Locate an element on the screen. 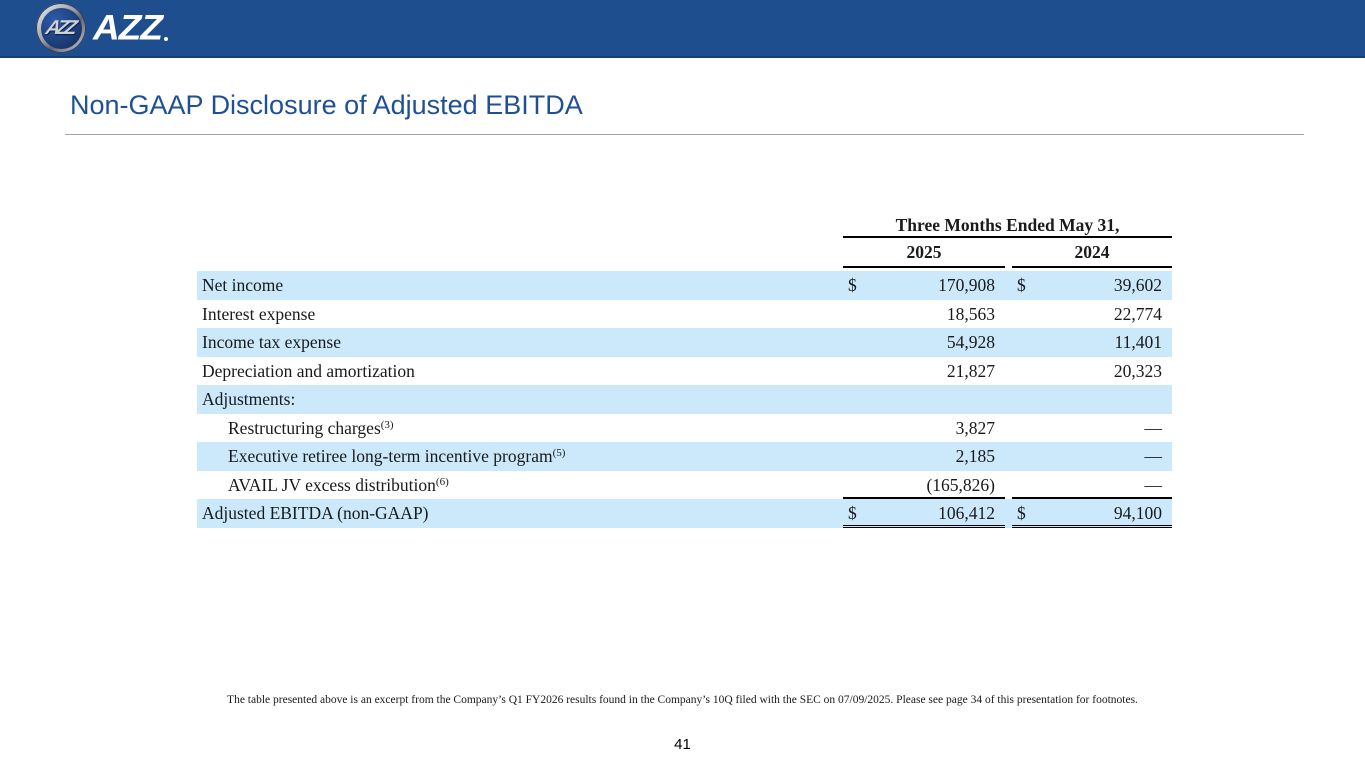  cell-2024 is located at coordinates (1092, 399).